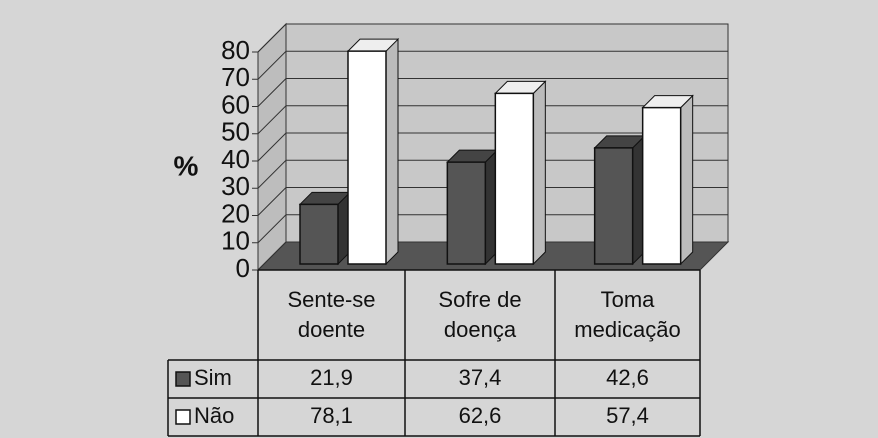 The height and width of the screenshot is (438, 878). Describe the element at coordinates (627, 415) in the screenshot. I see `value-label: 57,4` at that location.